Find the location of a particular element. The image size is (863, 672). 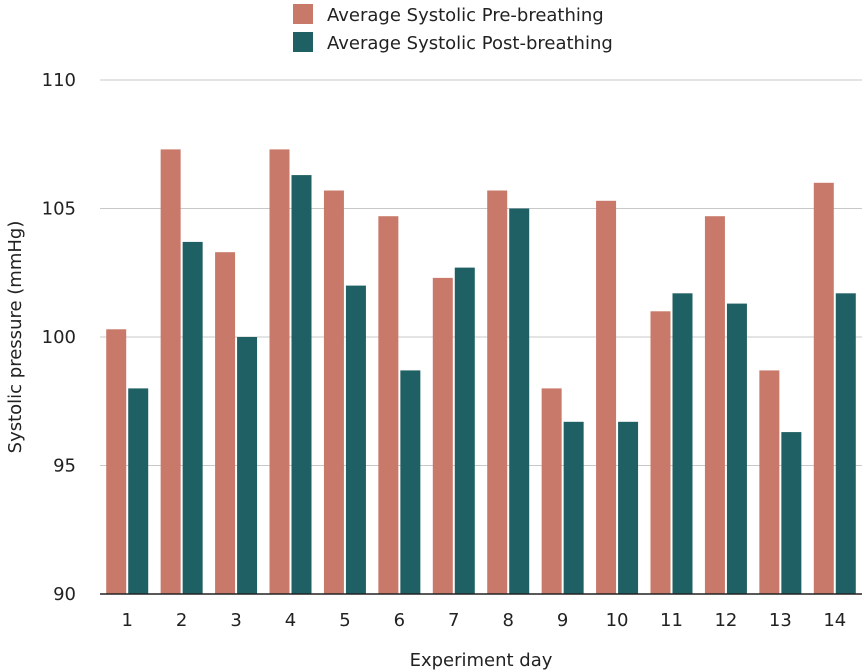

x-tick-label: 8 is located at coordinates (507, 620).